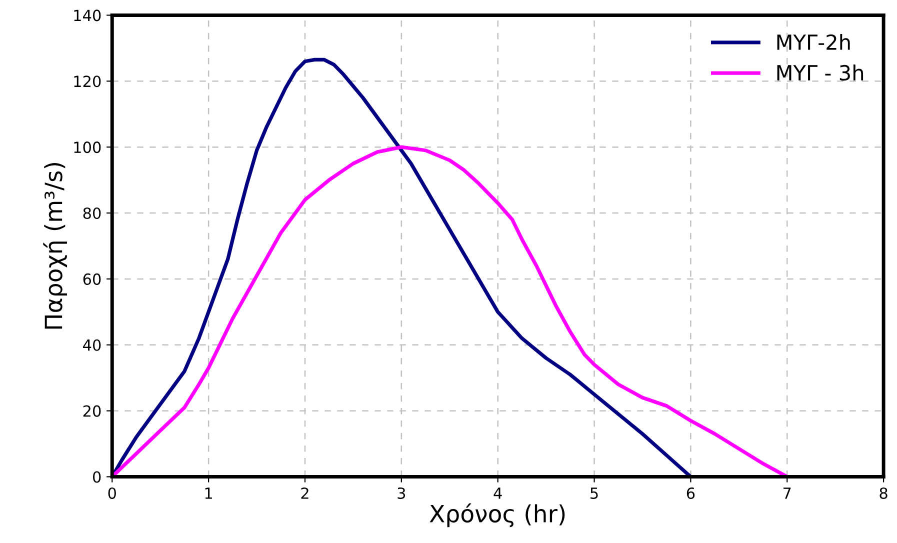  Describe the element at coordinates (690, 493) in the screenshot. I see `x-tick-label: 6` at that location.